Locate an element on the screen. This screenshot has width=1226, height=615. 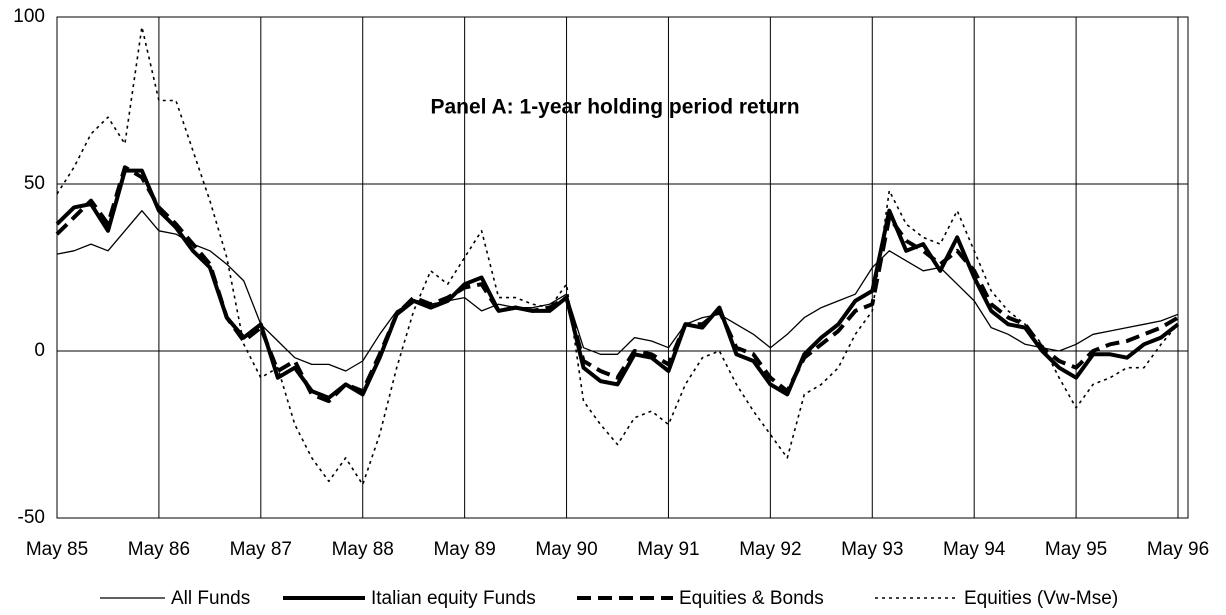
y-tick-label: -50 is located at coordinates (31, 517).